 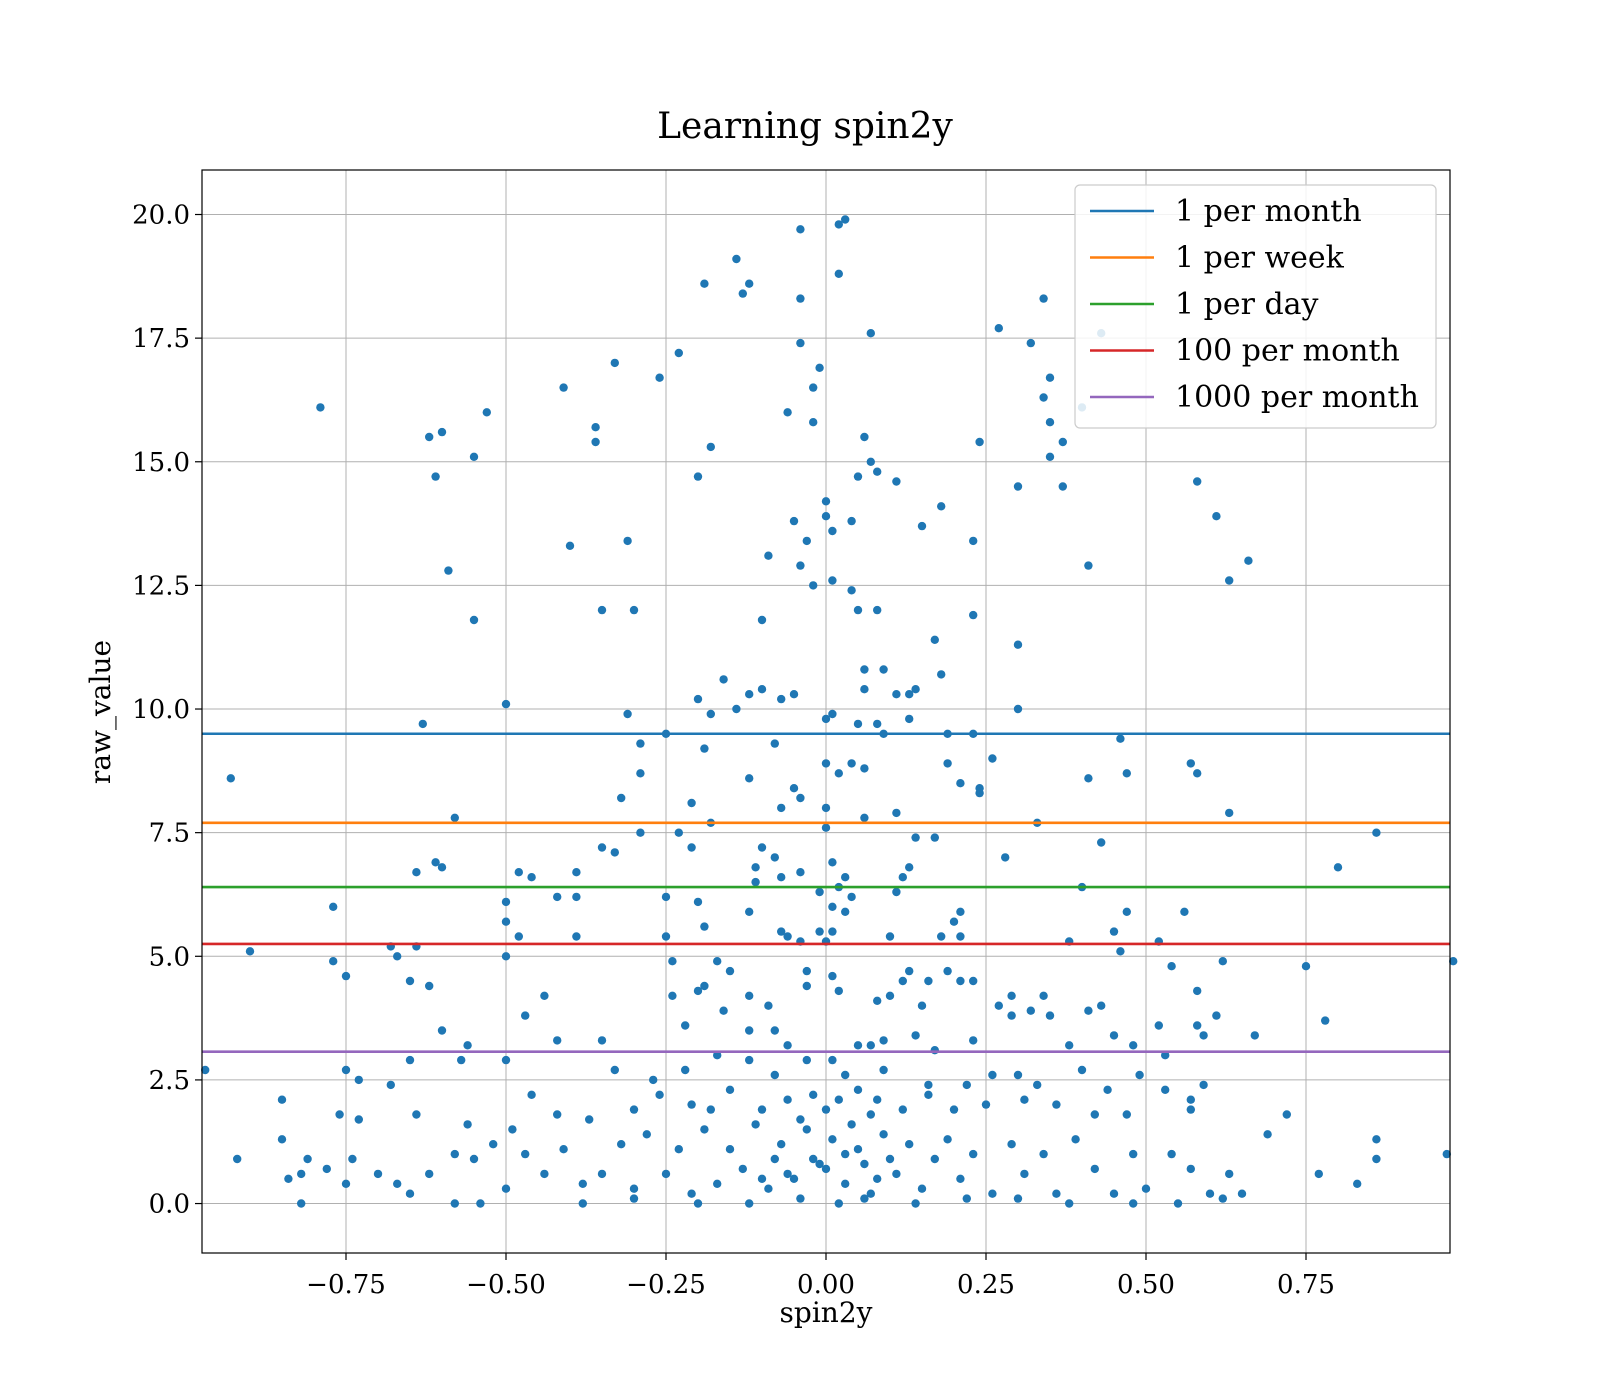 I want to click on legend-label: 1 per week, so click(x=1260, y=258).